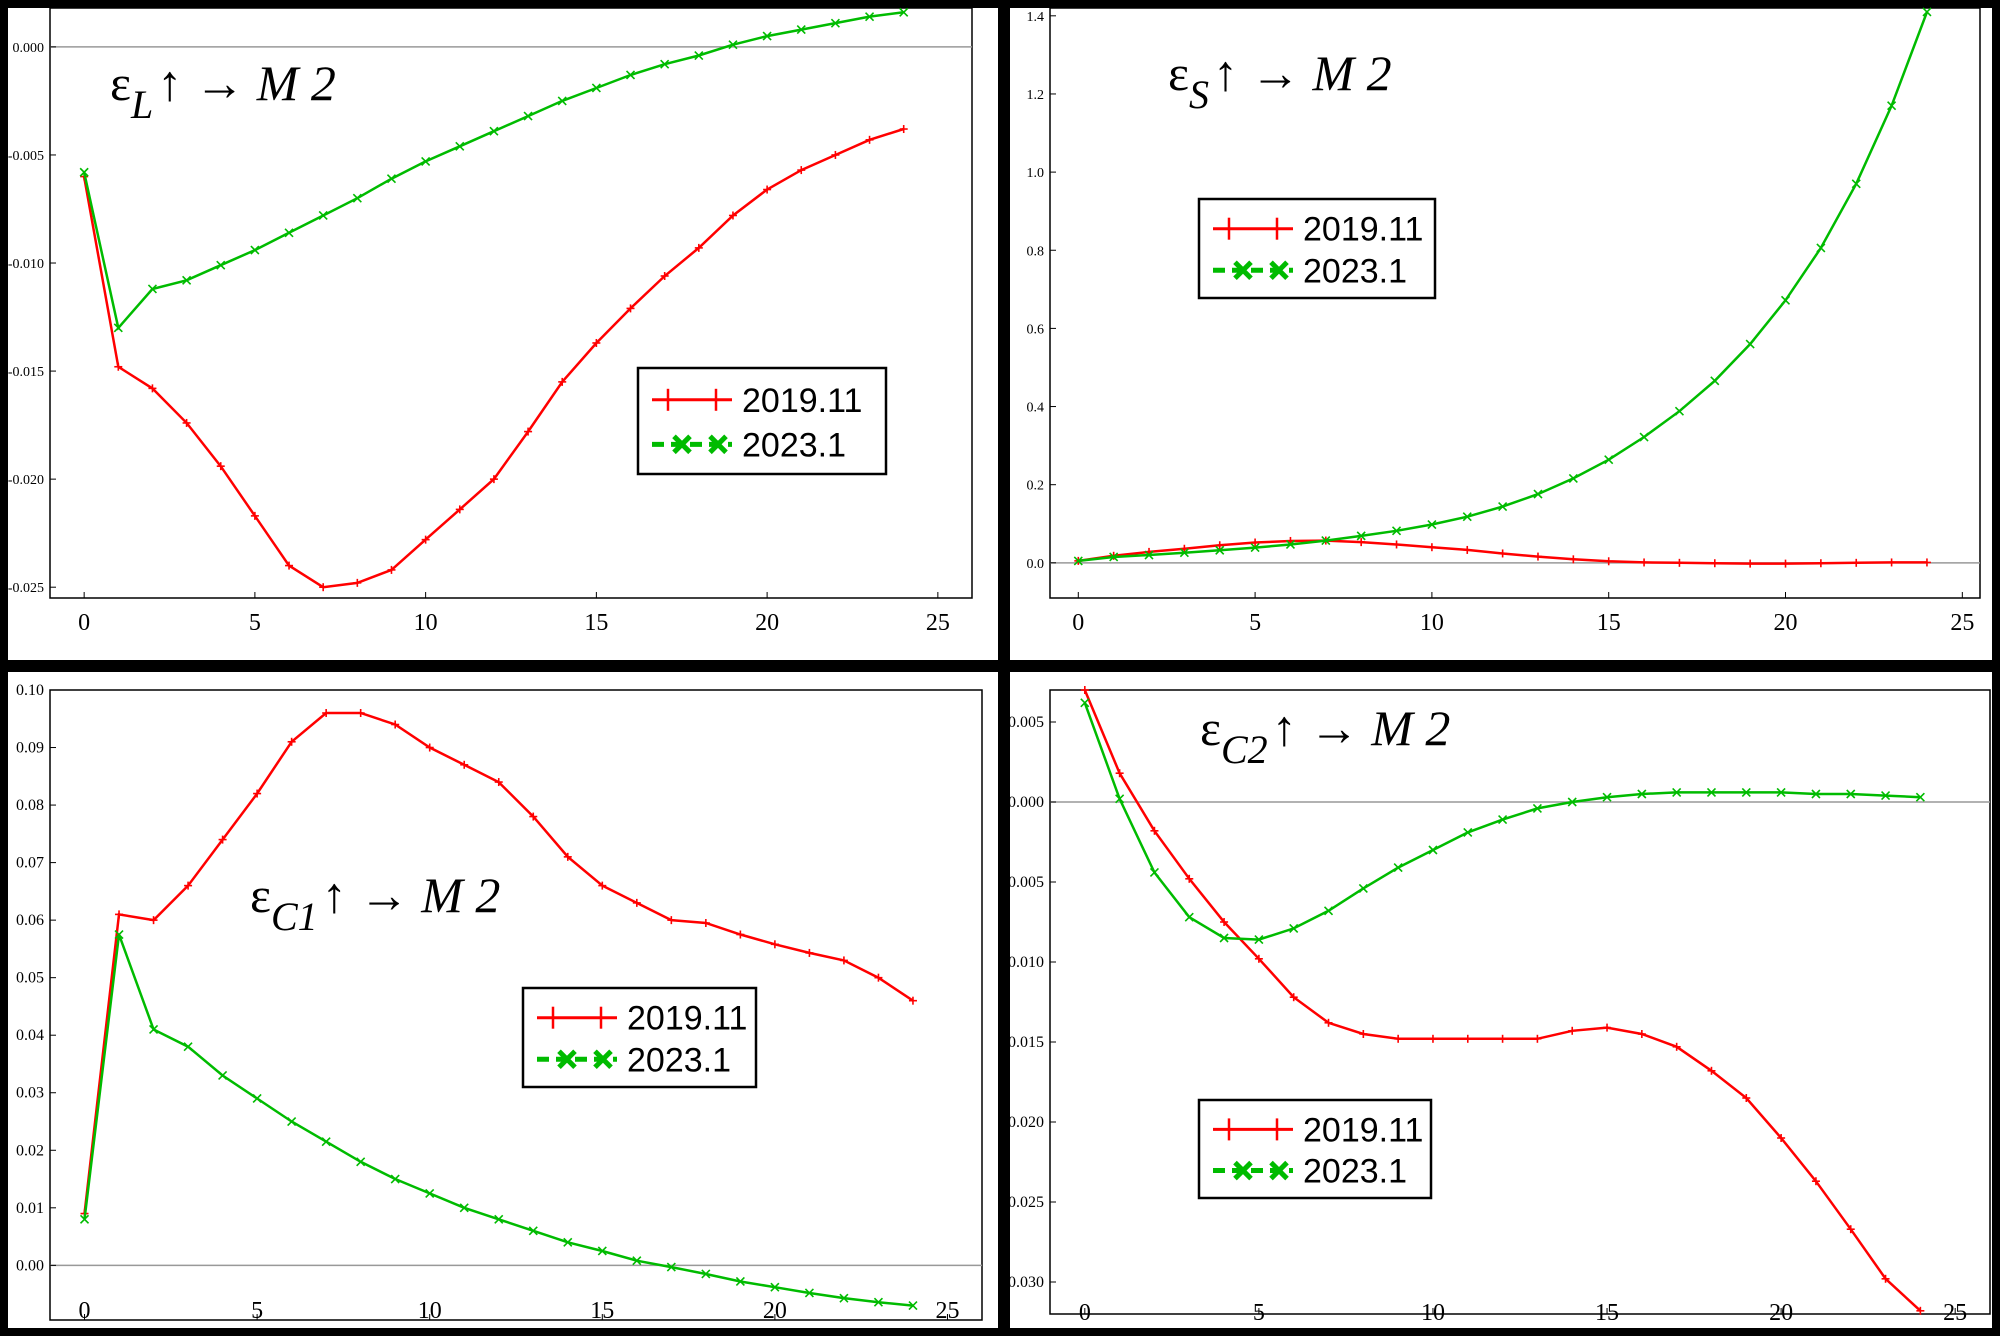 Image resolution: width=2000 pixels, height=1336 pixels. What do you see at coordinates (260, 895) in the screenshot?
I see `title-symbol: ε` at bounding box center [260, 895].